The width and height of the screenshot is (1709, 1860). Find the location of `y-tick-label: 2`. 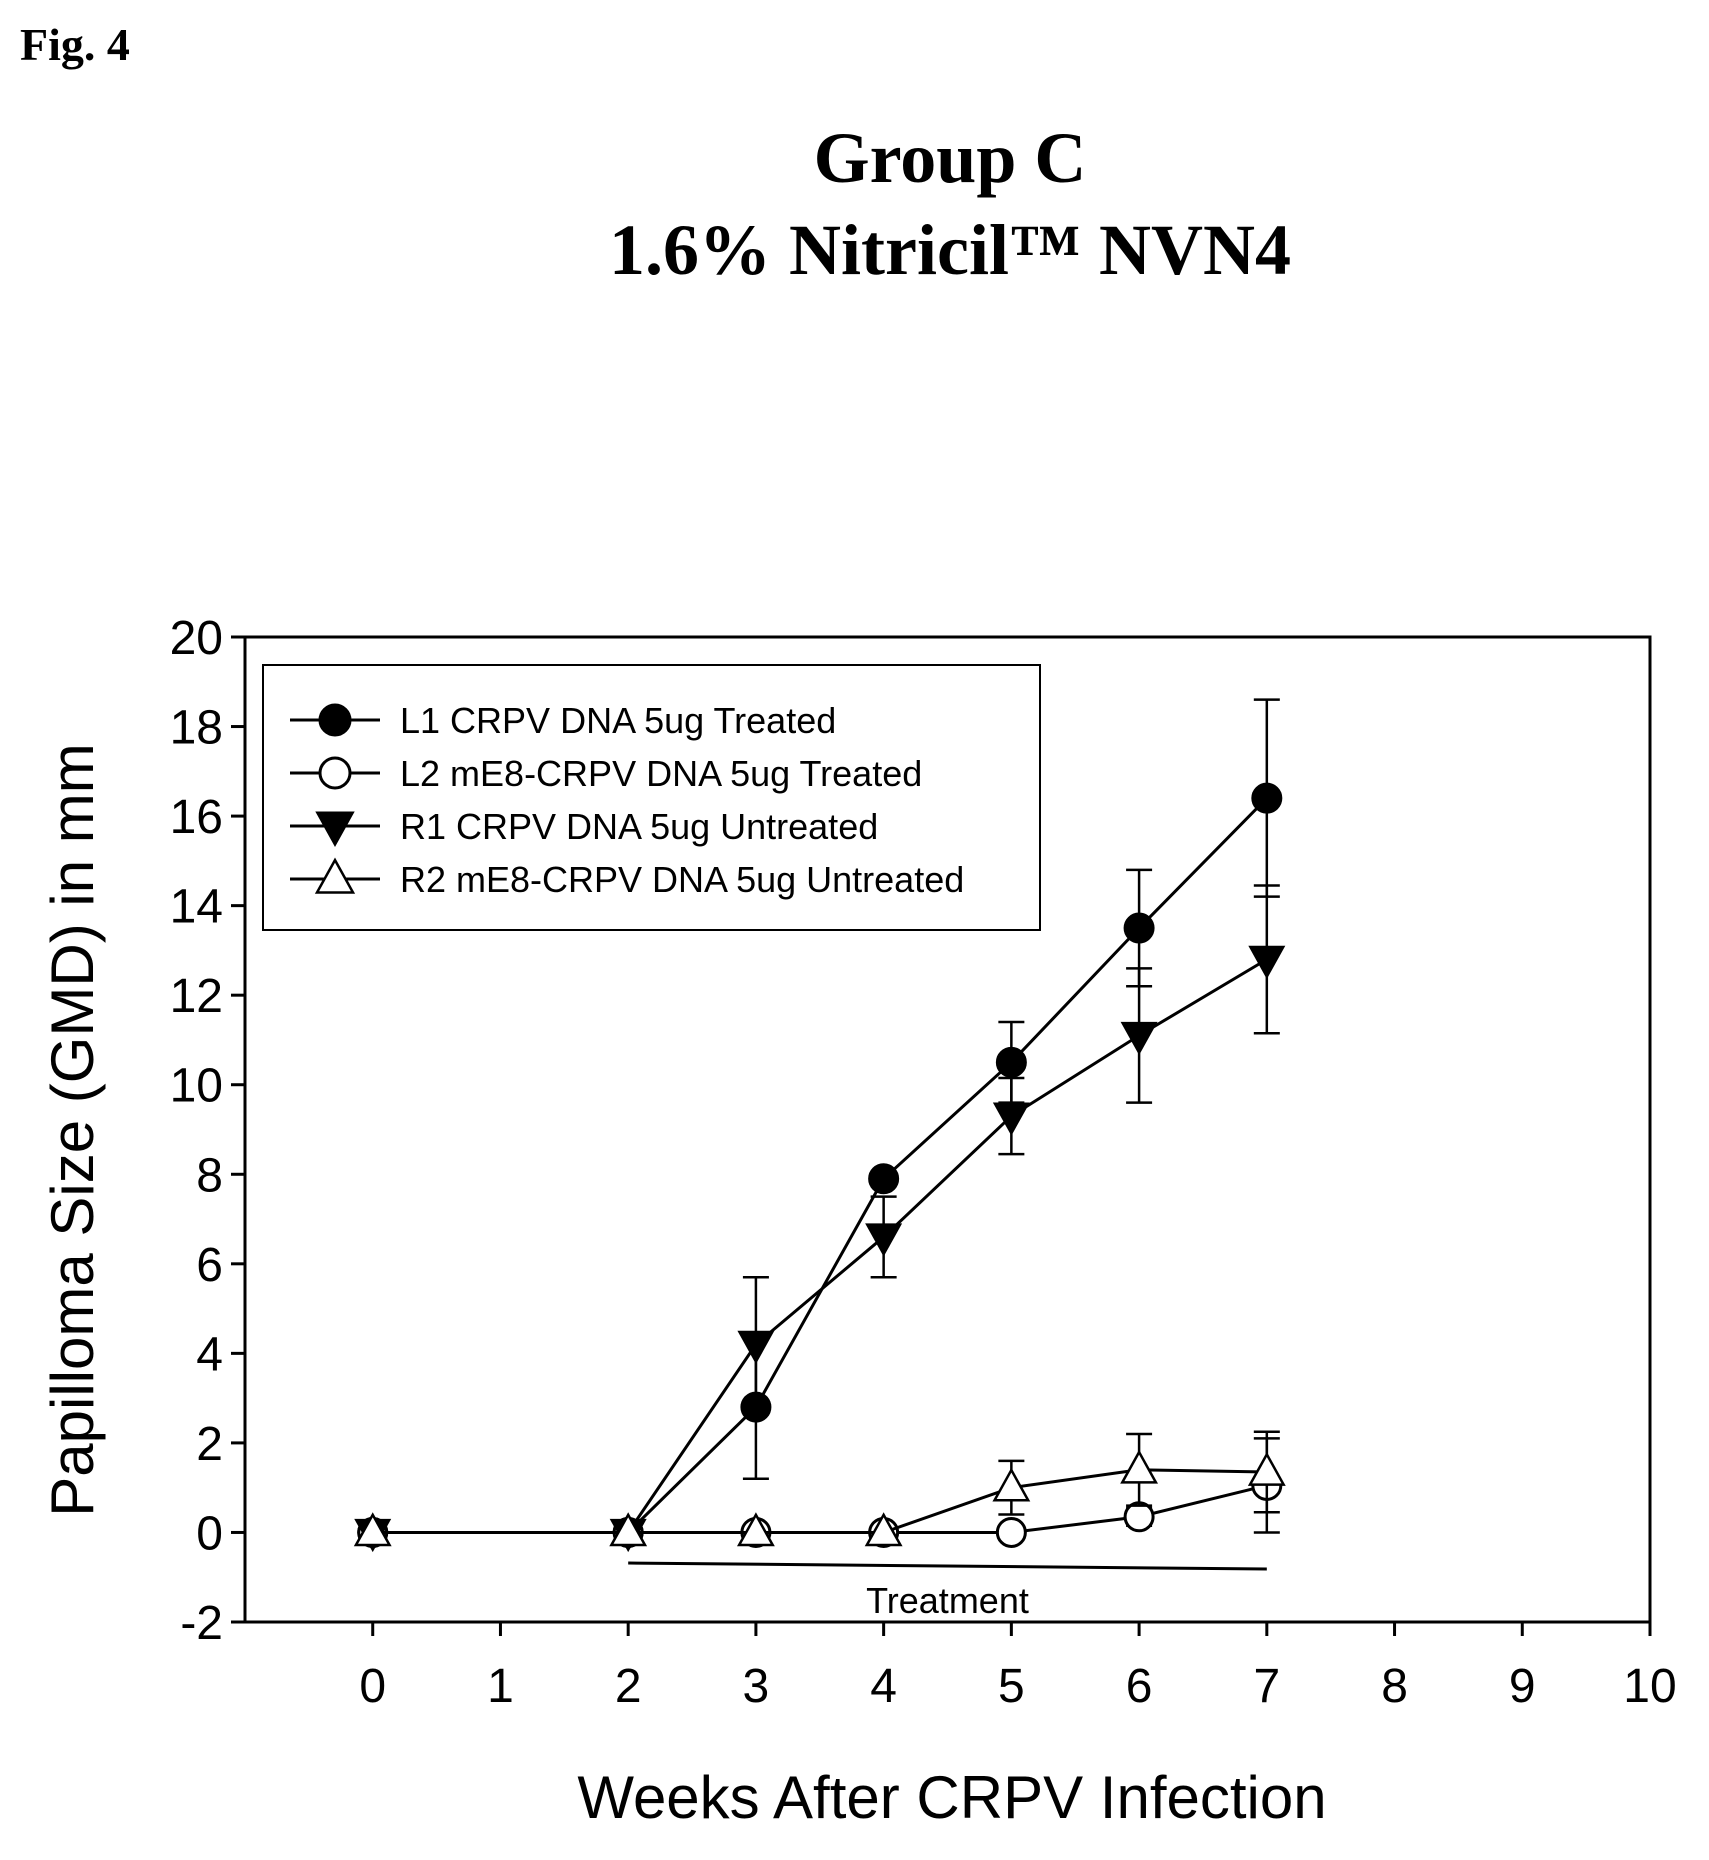

y-tick-label: 2 is located at coordinates (209, 1444).